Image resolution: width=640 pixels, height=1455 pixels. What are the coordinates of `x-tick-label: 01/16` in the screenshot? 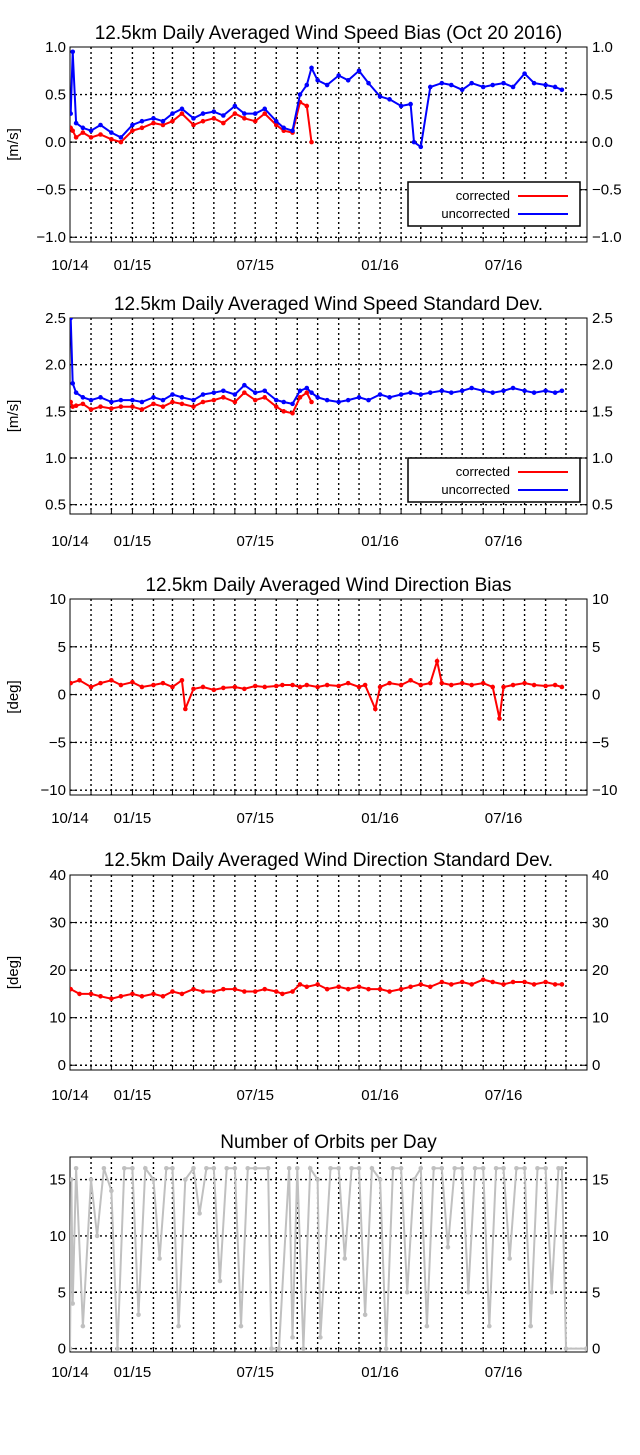 It's located at (380, 818).